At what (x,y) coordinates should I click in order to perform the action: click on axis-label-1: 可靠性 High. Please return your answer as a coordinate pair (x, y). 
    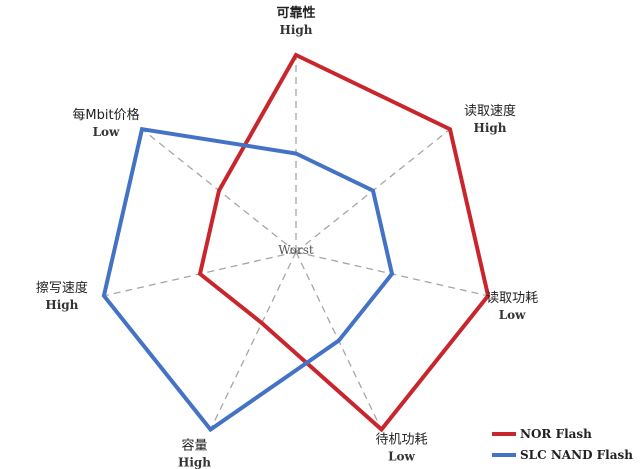
    Looking at the image, I should click on (295, 21).